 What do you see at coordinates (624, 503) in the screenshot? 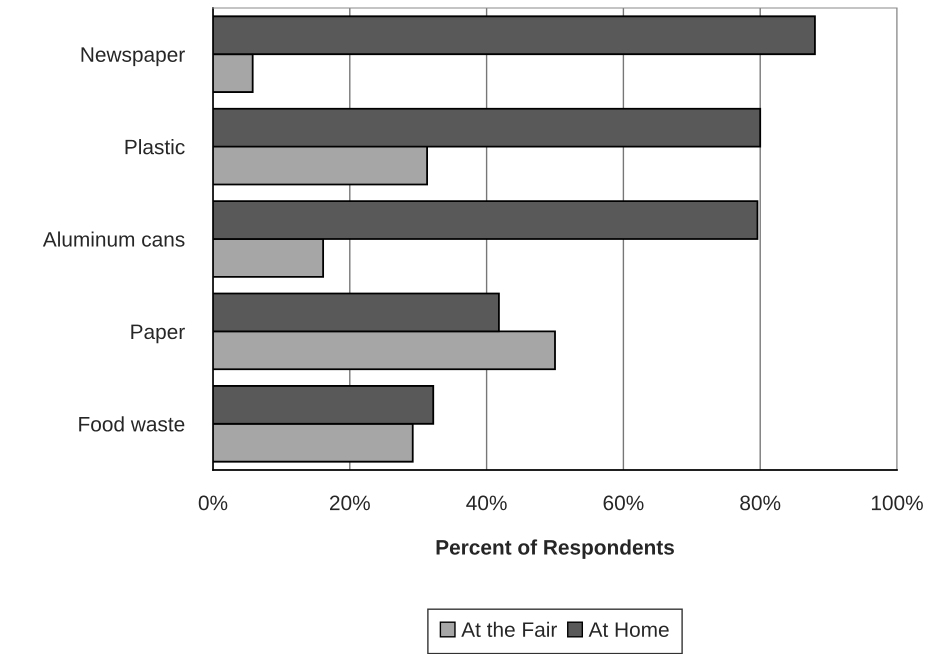
I see `x-tick-label: 60%` at bounding box center [624, 503].